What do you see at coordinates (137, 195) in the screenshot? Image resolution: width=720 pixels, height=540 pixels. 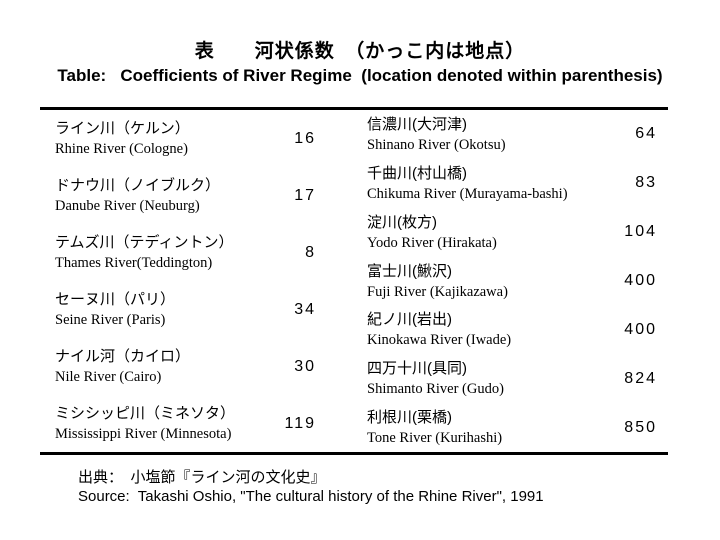 I see `river-names: ドナウ川（ノイブルク） Danube River (Neuburg)` at bounding box center [137, 195].